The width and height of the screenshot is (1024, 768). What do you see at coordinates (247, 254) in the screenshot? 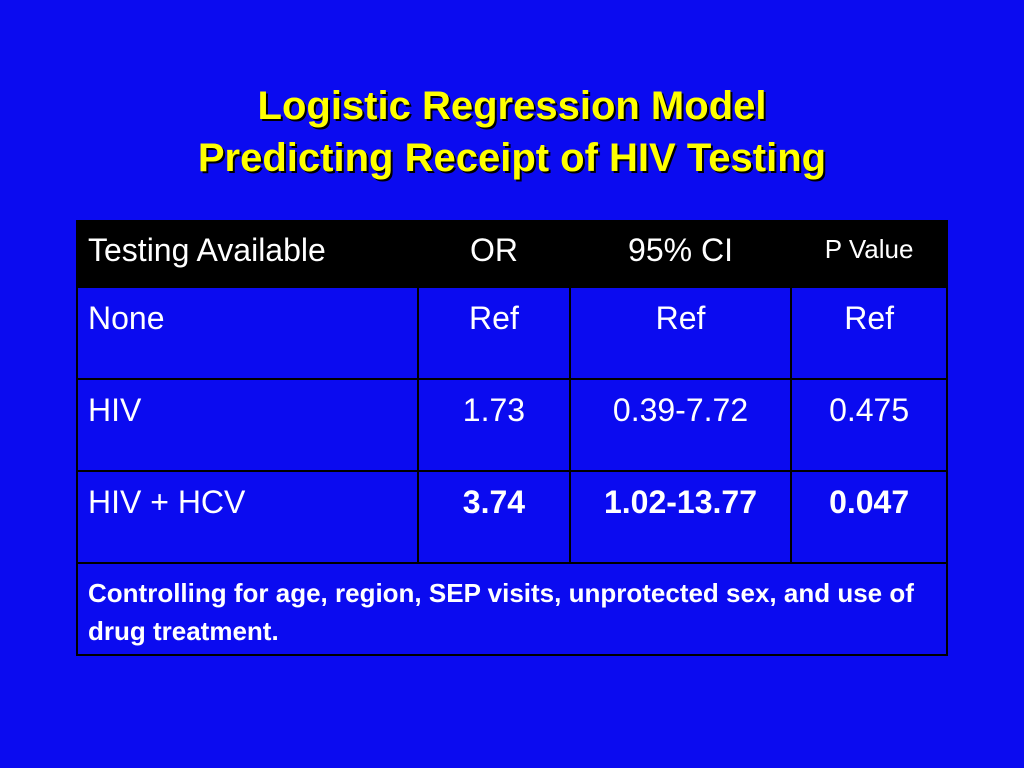
I see `header-testing-available: Testing Available` at bounding box center [247, 254].